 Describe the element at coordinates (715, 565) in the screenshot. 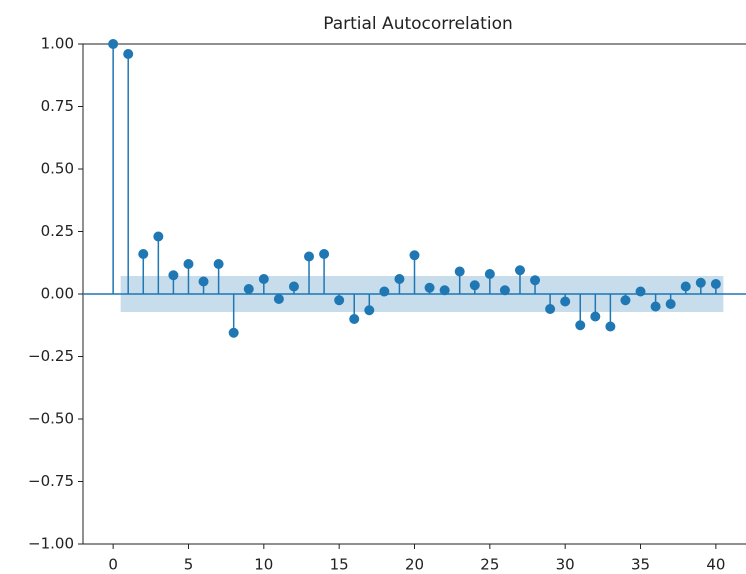

I see `x-tick-label: 40` at that location.